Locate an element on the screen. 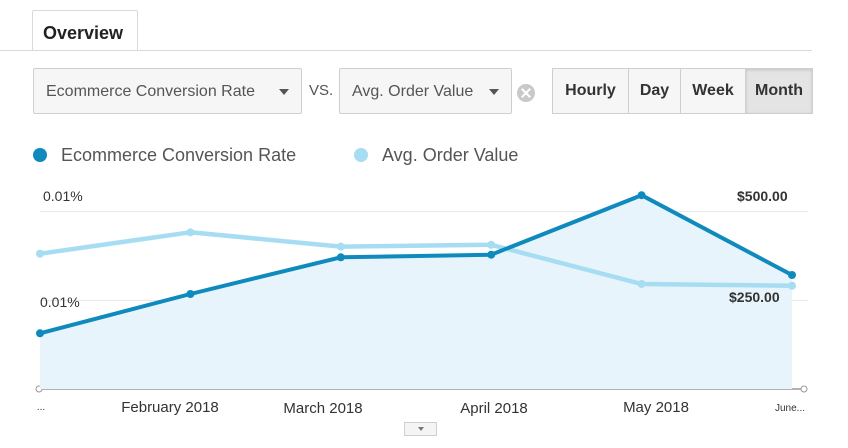 This screenshot has height=448, width=848. vs-label: VS. is located at coordinates (321, 90).